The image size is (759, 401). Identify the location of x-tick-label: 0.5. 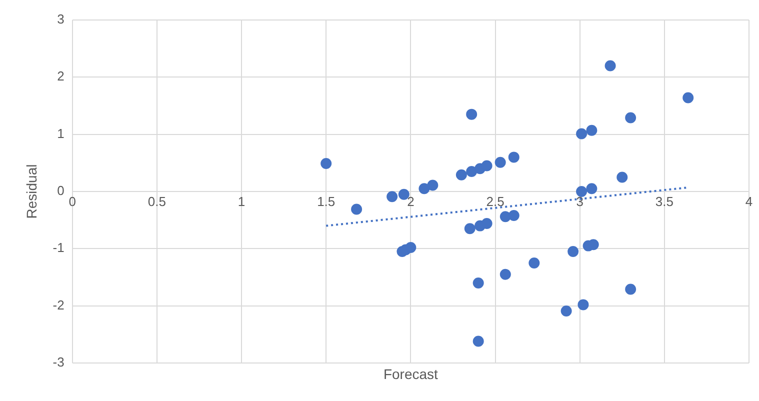
(157, 201).